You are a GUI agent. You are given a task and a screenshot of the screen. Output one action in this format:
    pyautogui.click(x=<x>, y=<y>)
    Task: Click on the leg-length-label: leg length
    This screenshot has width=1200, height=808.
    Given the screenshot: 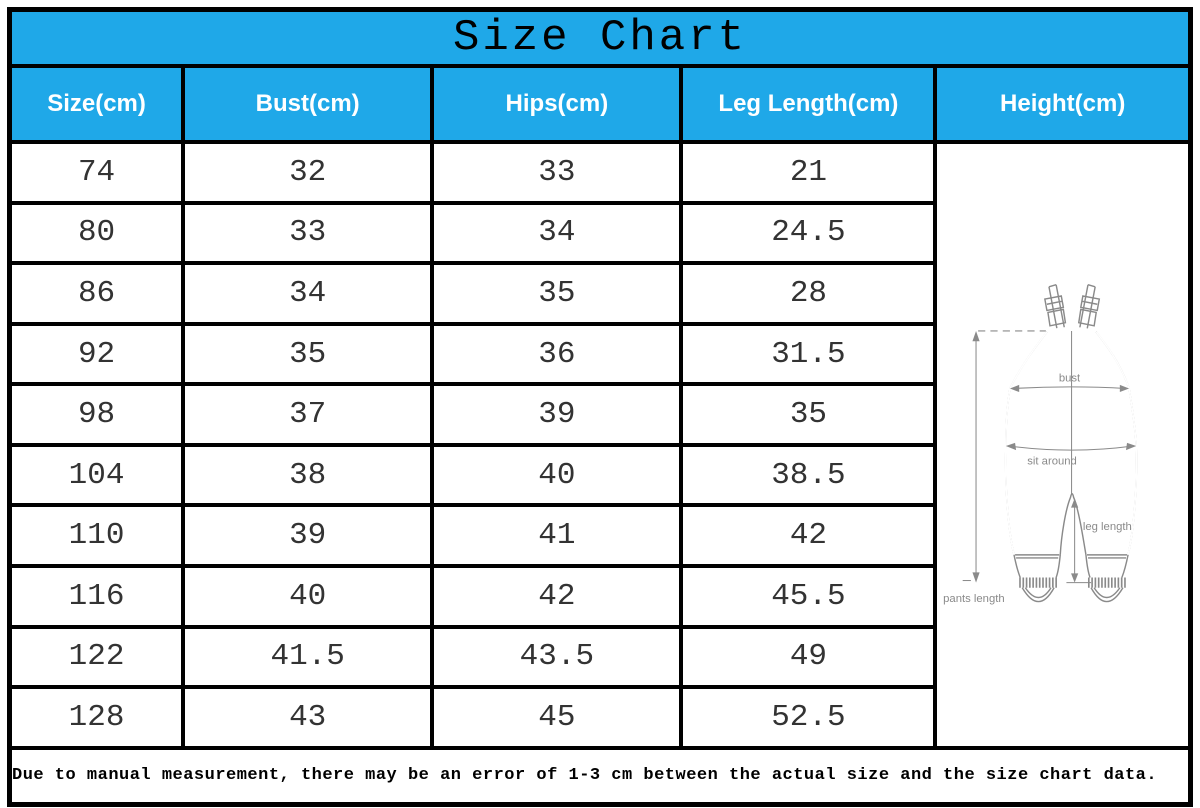 What is the action you would take?
    pyautogui.click(x=1107, y=527)
    